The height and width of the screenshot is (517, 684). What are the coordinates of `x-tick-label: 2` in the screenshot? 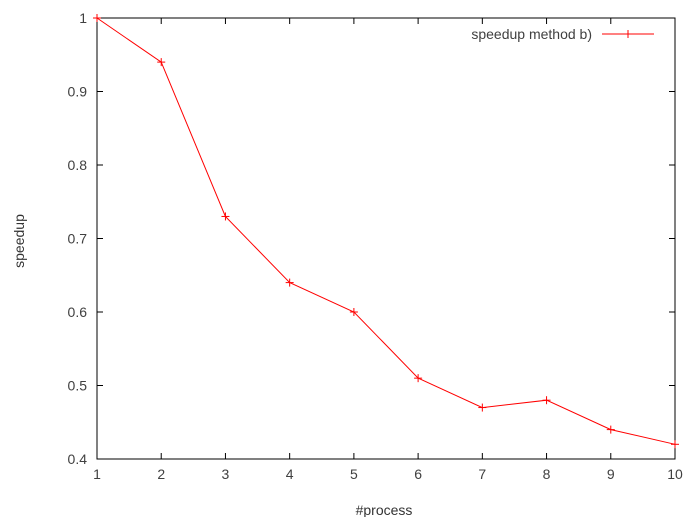 It's located at (161, 474).